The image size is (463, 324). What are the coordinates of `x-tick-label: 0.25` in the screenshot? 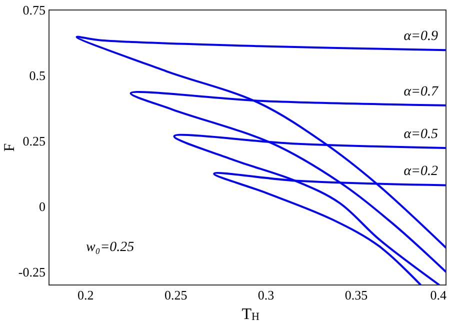 It's located at (176, 295).